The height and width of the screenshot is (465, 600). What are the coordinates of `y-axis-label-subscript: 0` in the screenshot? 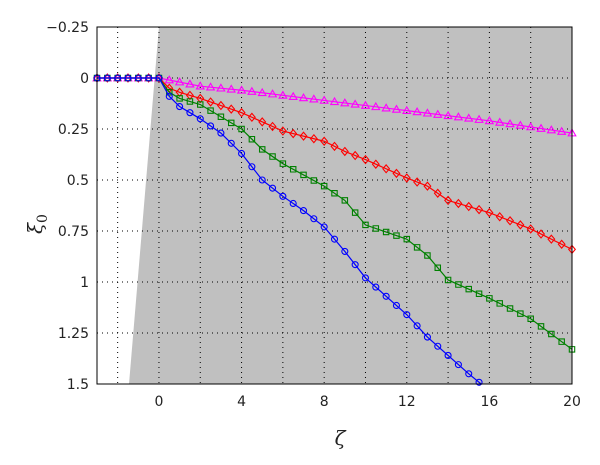 It's located at (43, 218).